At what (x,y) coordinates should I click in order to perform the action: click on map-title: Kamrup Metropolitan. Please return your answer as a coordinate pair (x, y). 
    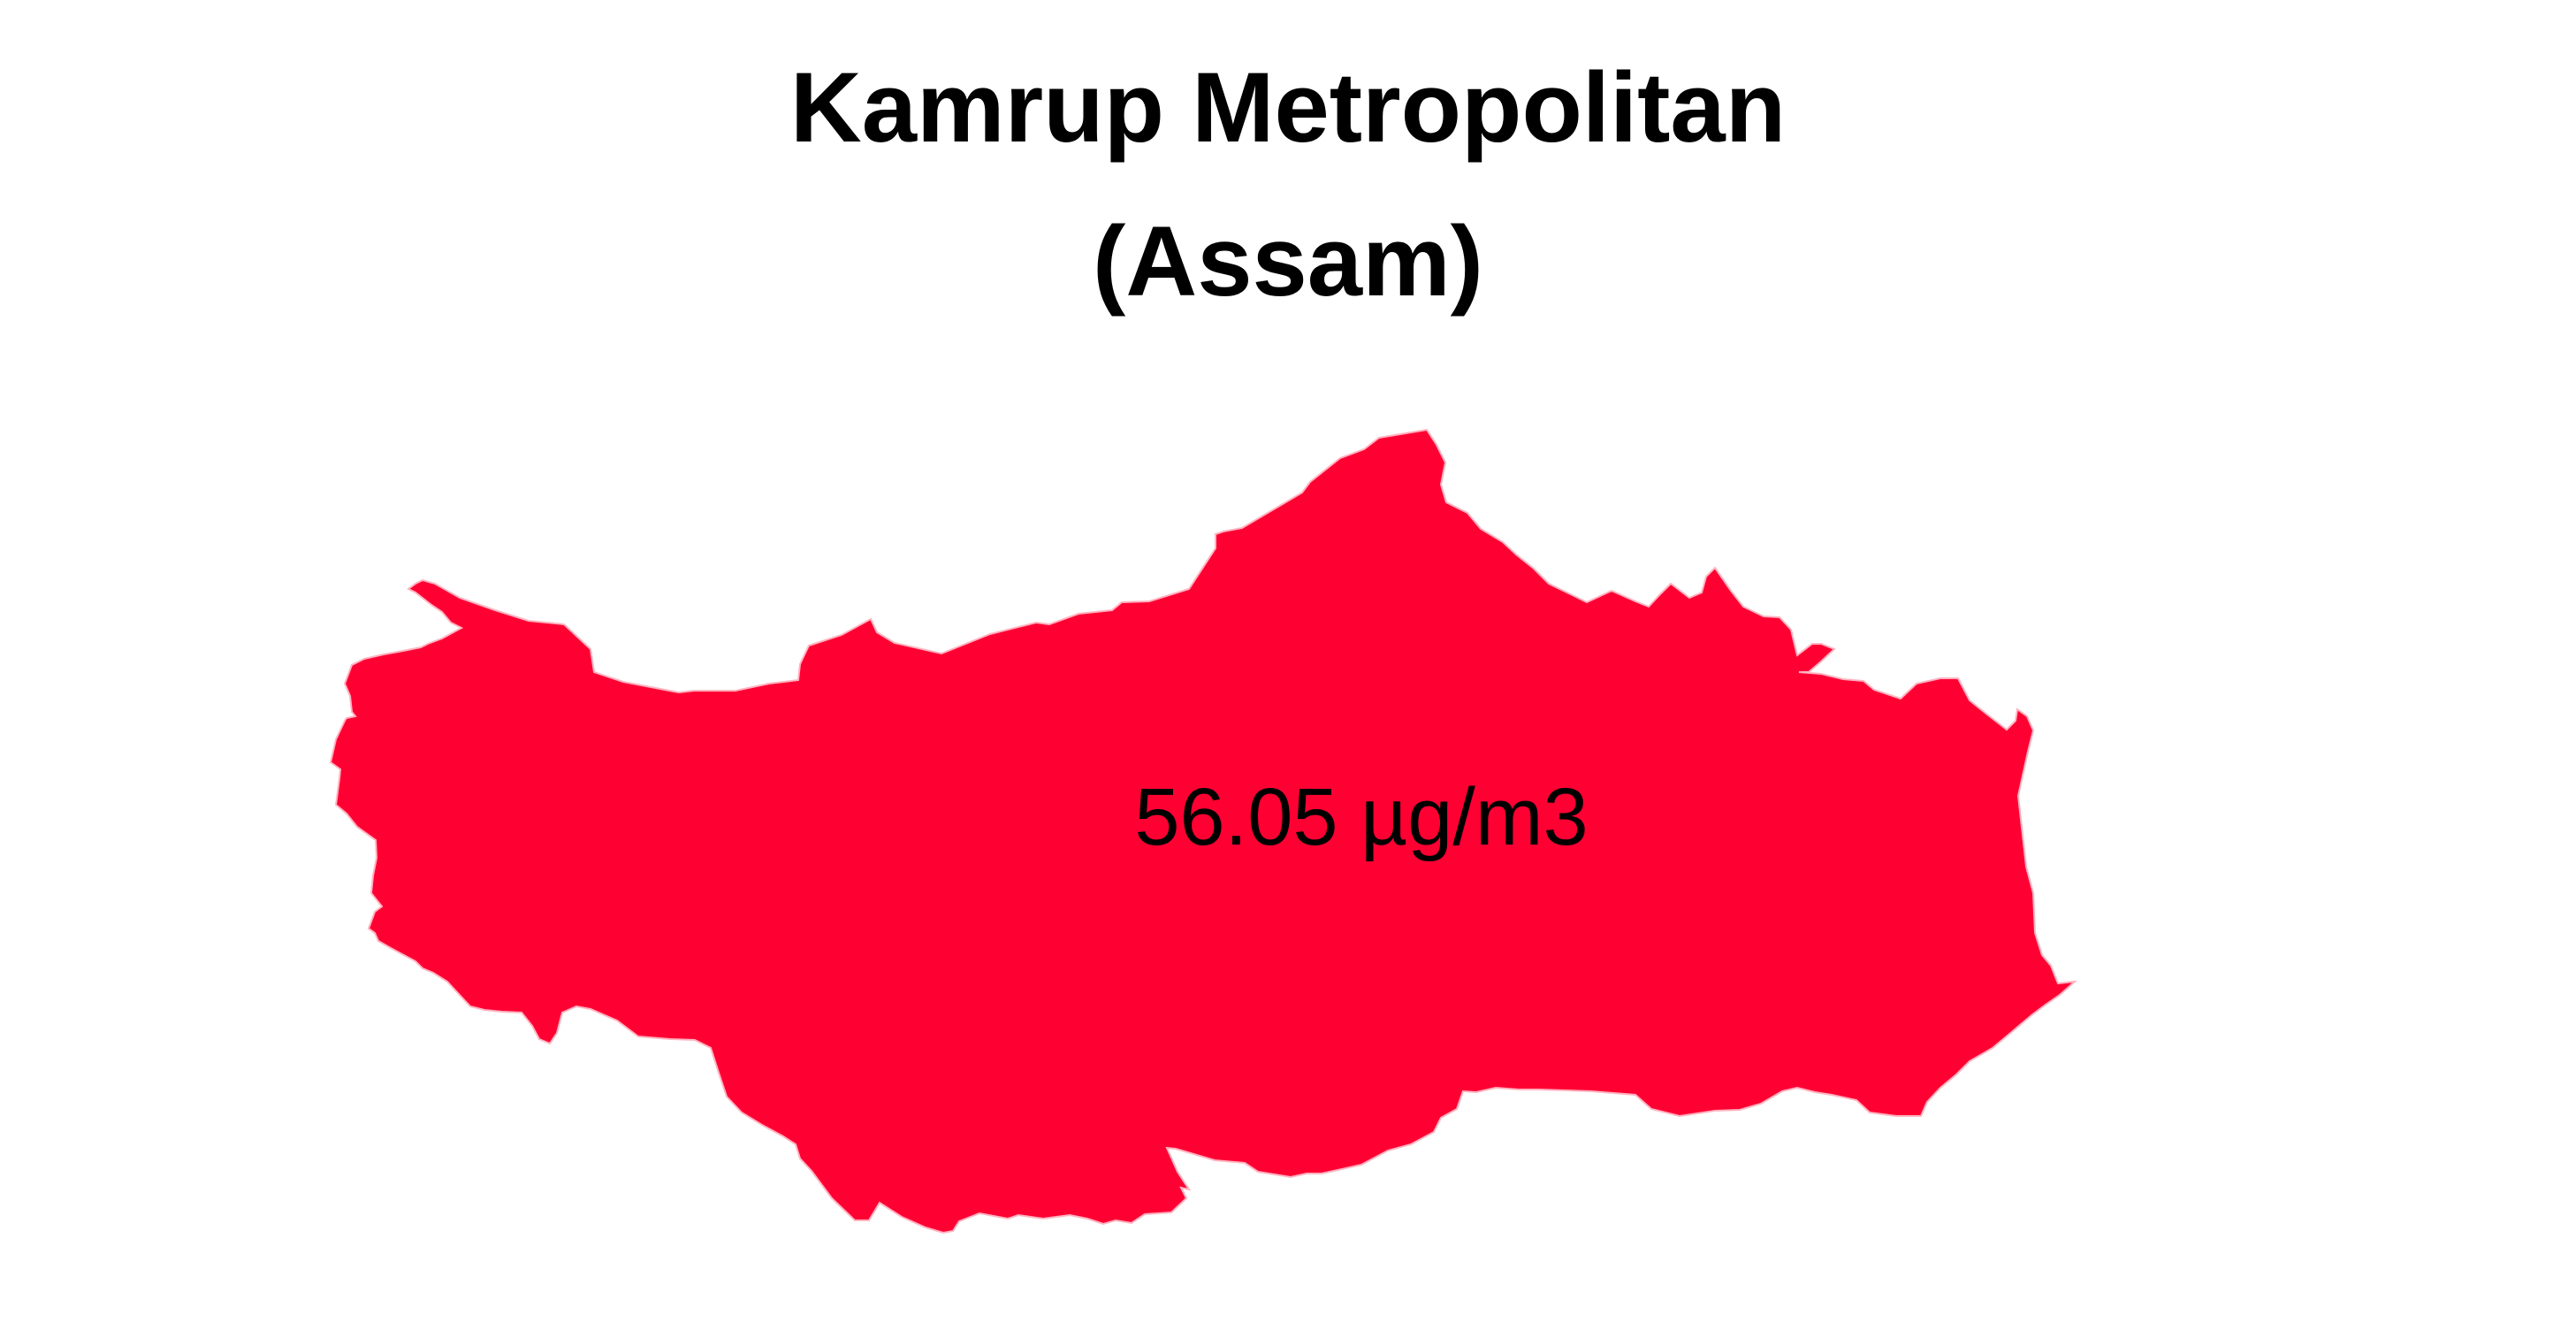
    Looking at the image, I should click on (1288, 107).